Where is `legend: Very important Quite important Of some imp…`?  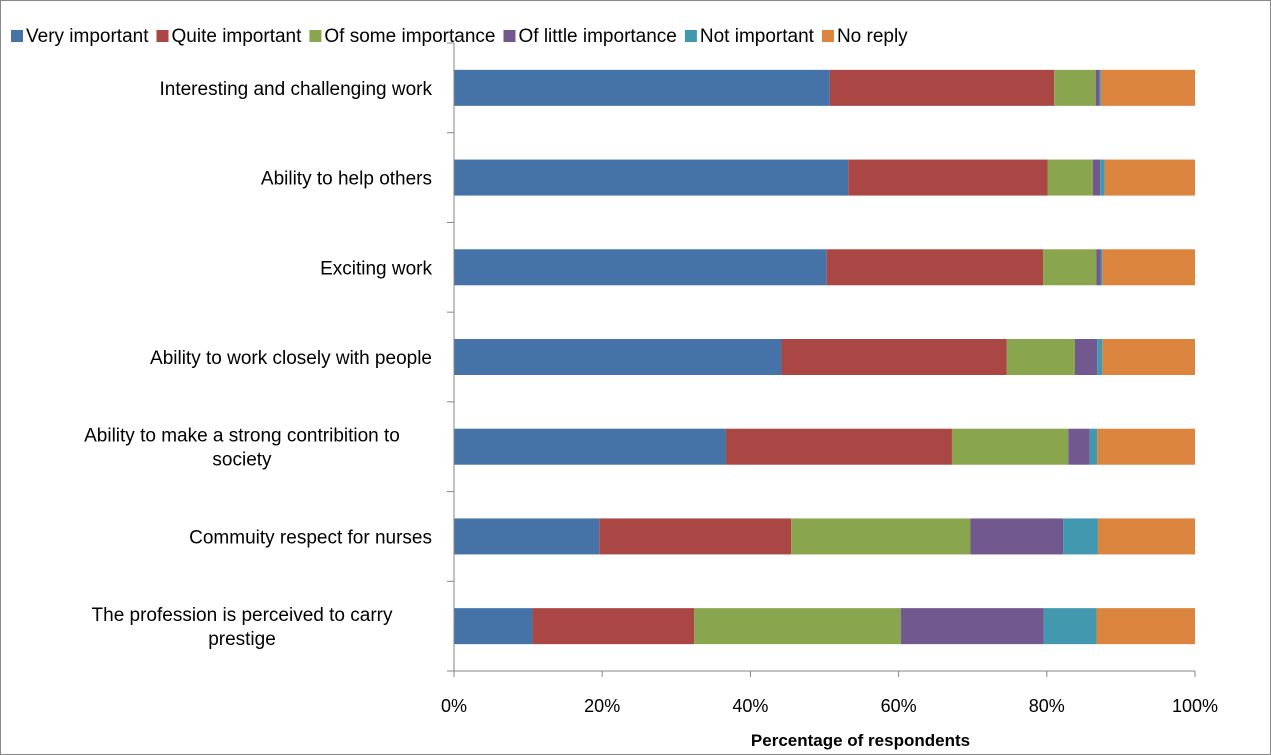 legend: Very important Quite important Of some imp… is located at coordinates (459, 36).